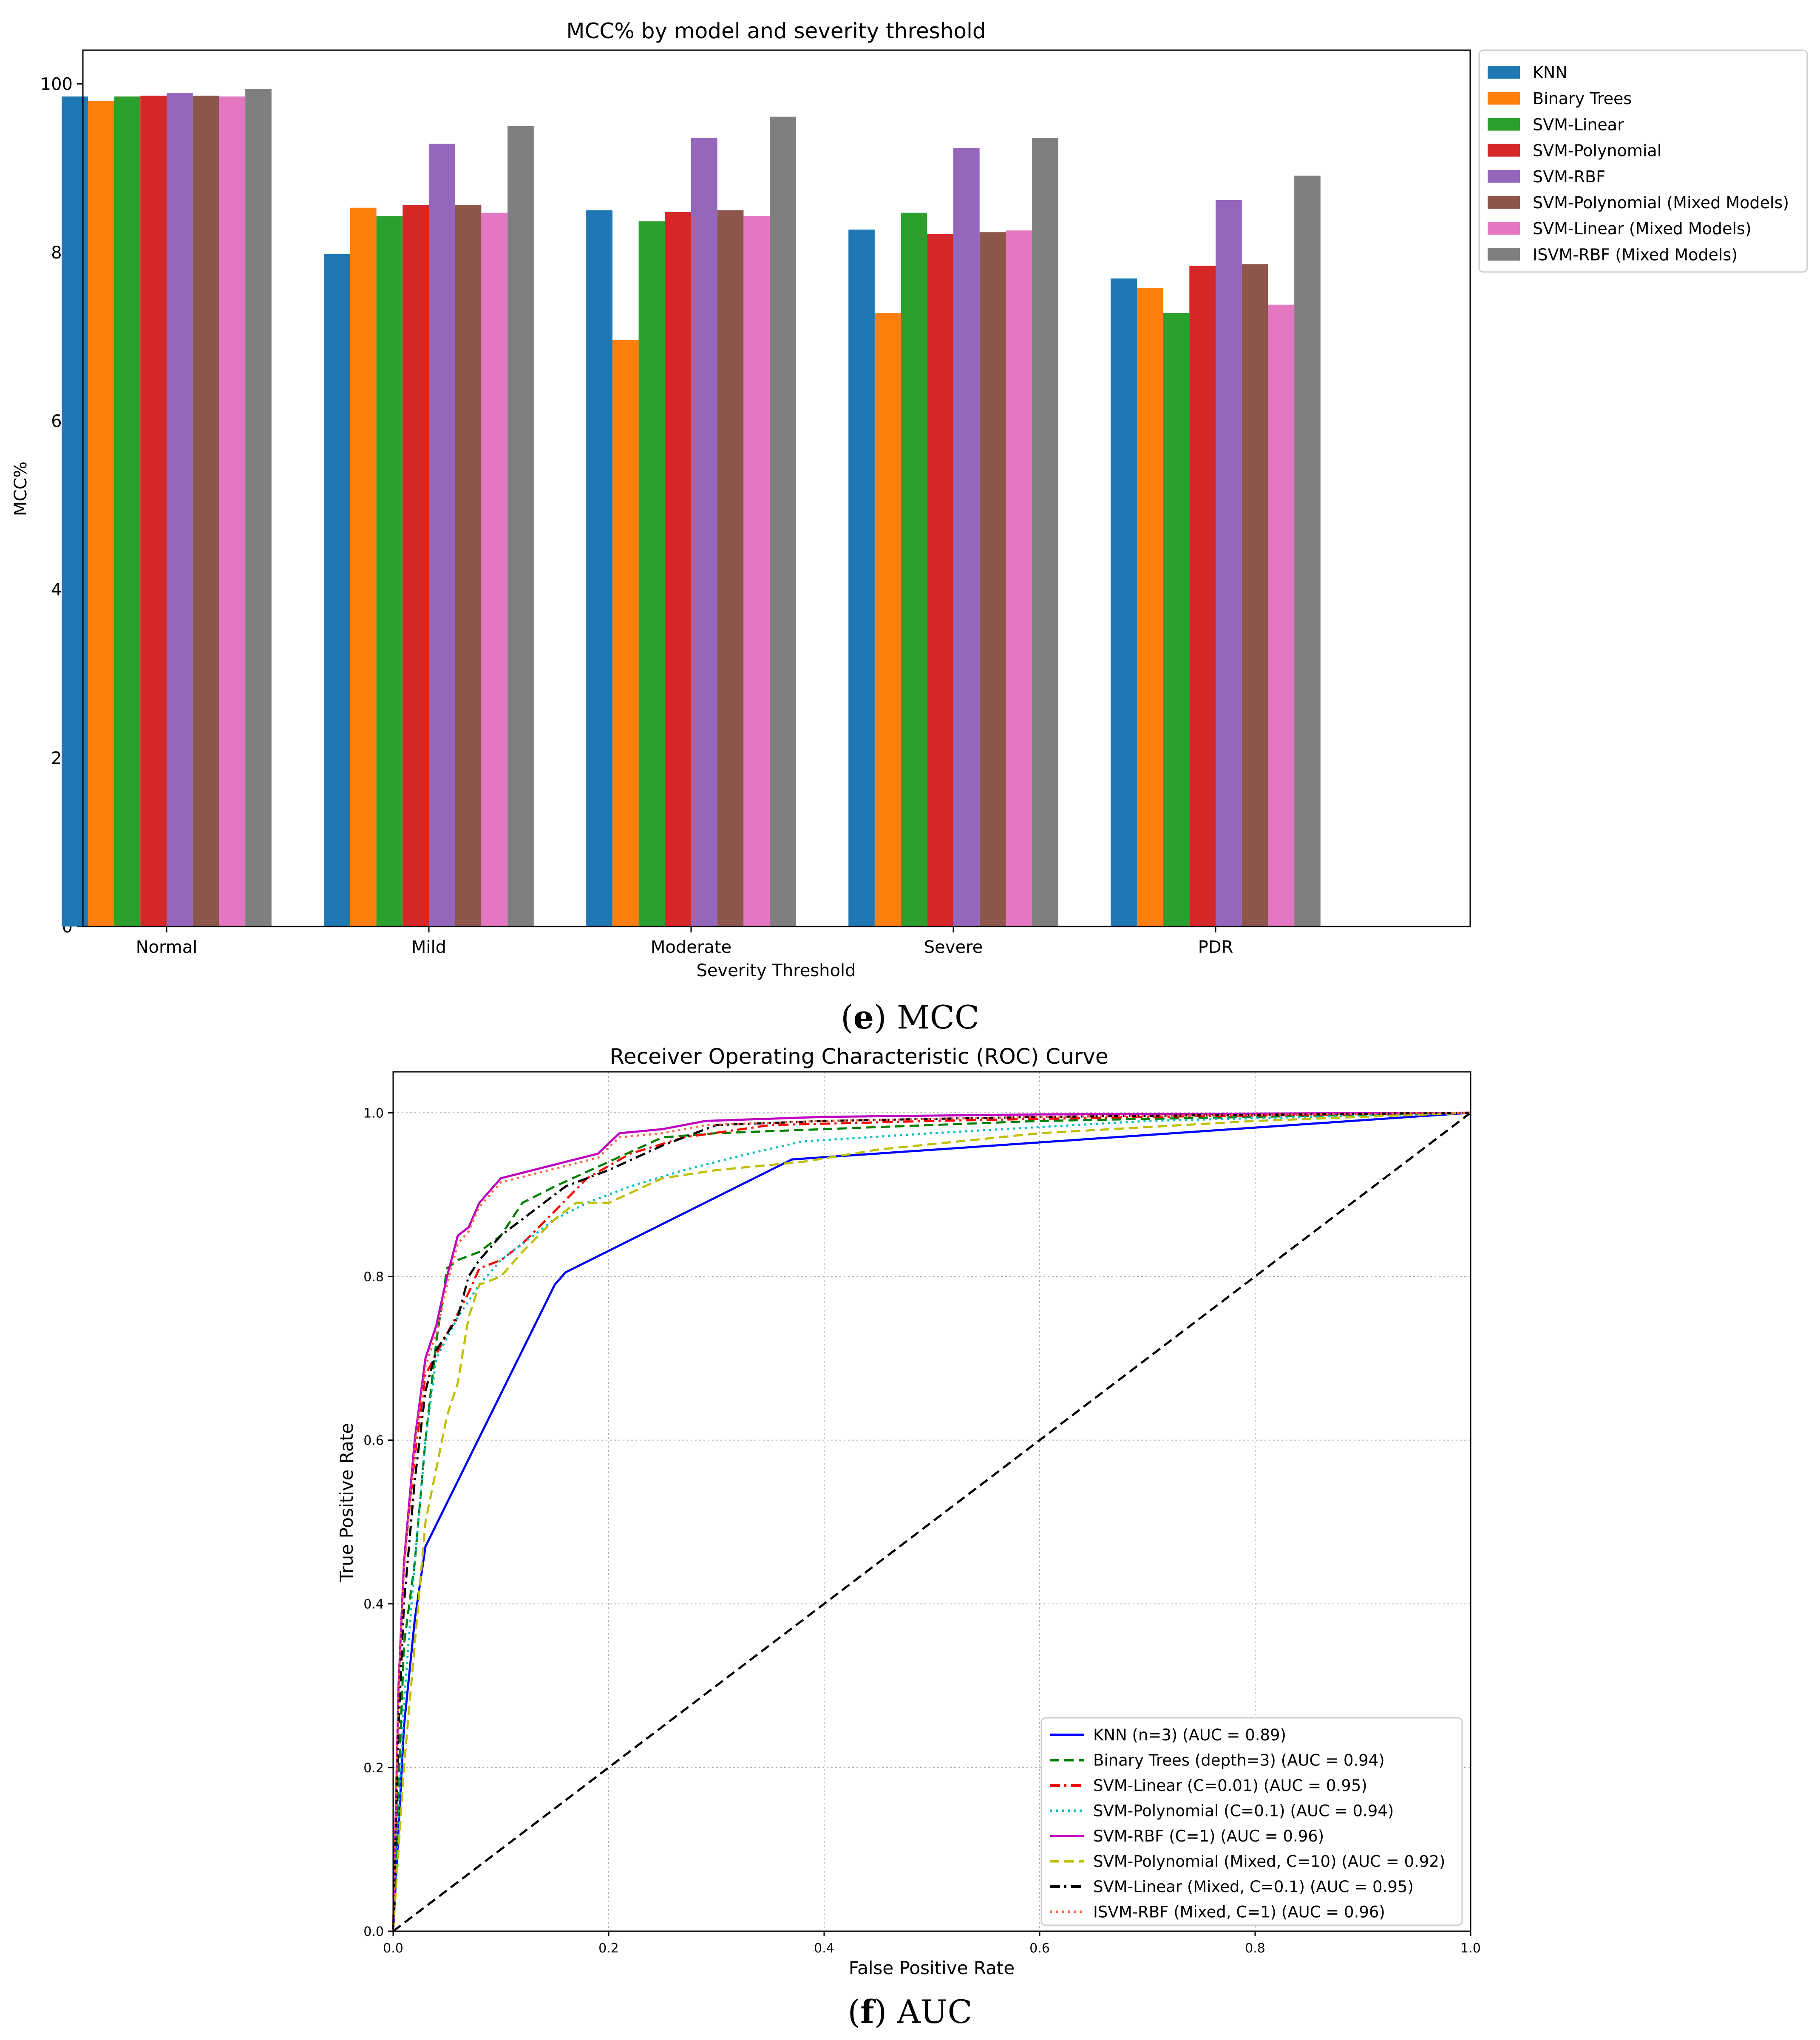 This screenshot has height=2040, width=1820. What do you see at coordinates (153, 511) in the screenshot?
I see `bar-svm-polynomial-normal` at bounding box center [153, 511].